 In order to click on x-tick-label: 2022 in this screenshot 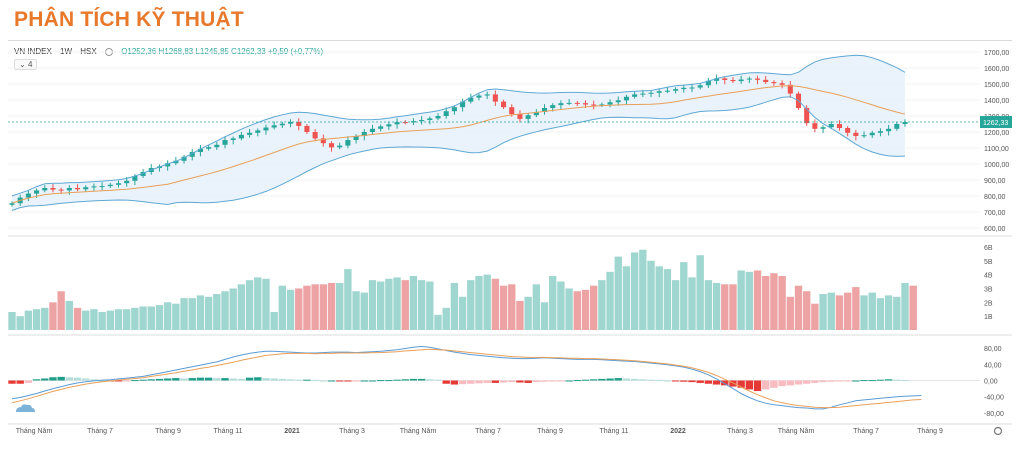, I will do `click(678, 431)`.